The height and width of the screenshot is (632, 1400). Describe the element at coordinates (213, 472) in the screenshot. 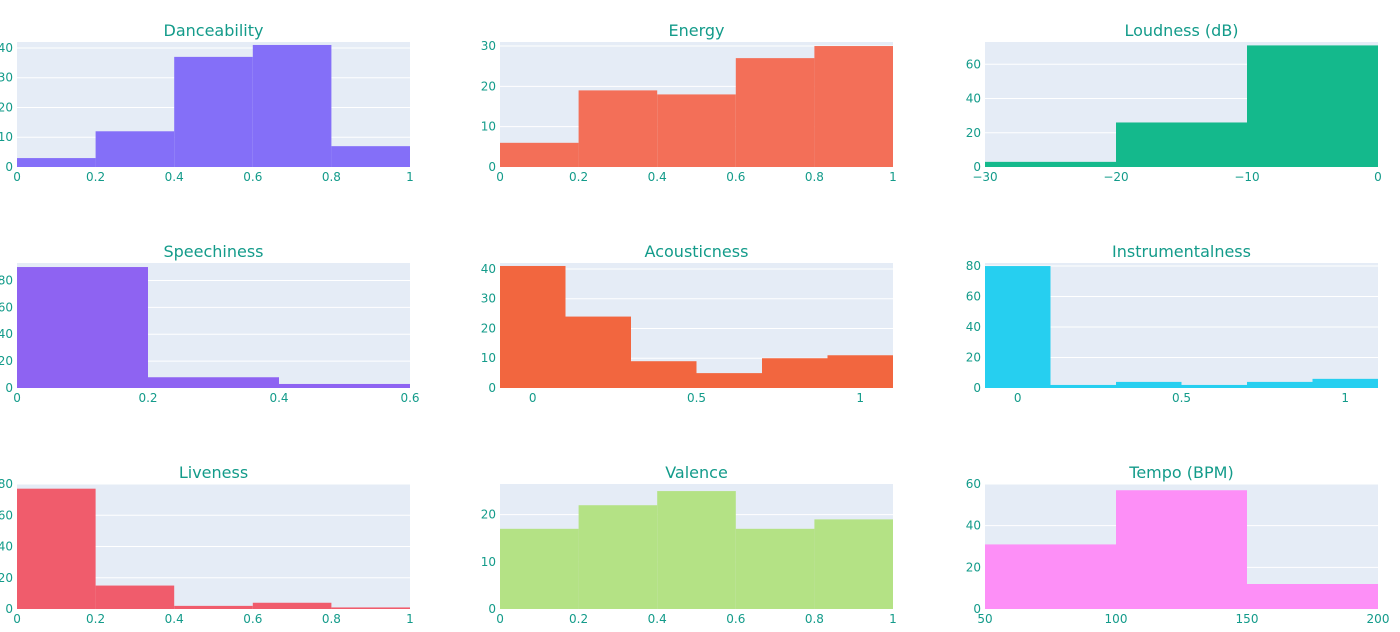

I see `chart-title: Liveness` at that location.